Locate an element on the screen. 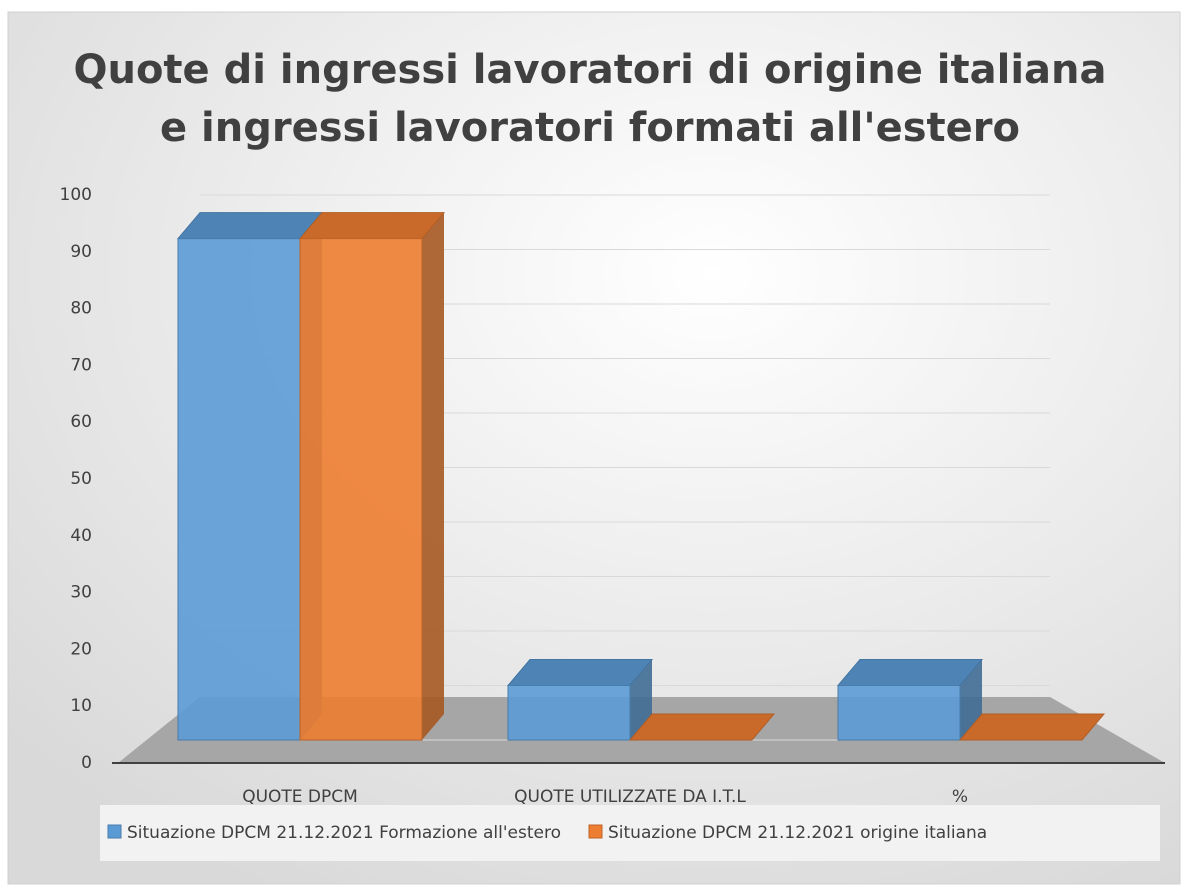 The image size is (1186, 894). y-tick-label: 0 is located at coordinates (86, 763).